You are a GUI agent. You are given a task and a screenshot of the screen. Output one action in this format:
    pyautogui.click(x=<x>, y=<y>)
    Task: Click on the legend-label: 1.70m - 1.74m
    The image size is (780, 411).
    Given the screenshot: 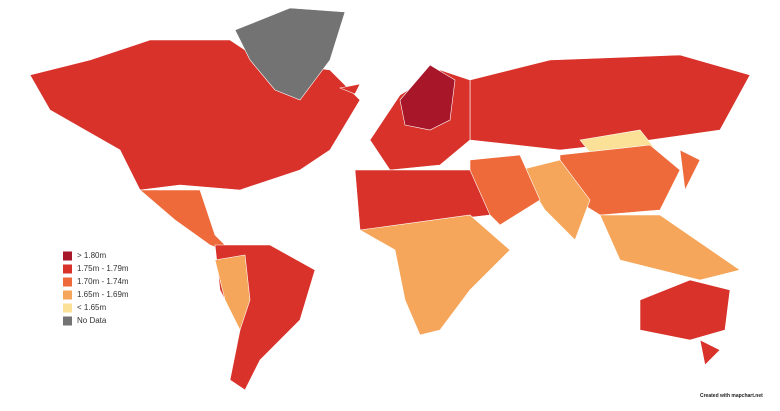 What is the action you would take?
    pyautogui.click(x=103, y=281)
    